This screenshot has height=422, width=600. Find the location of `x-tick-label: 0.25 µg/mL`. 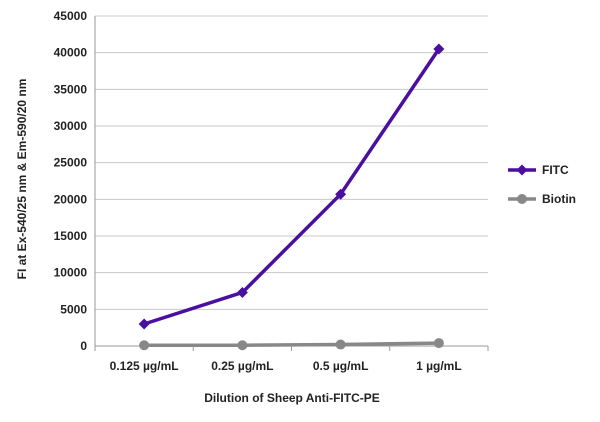

x-tick-label: 0.25 µg/mL is located at coordinates (242, 366).